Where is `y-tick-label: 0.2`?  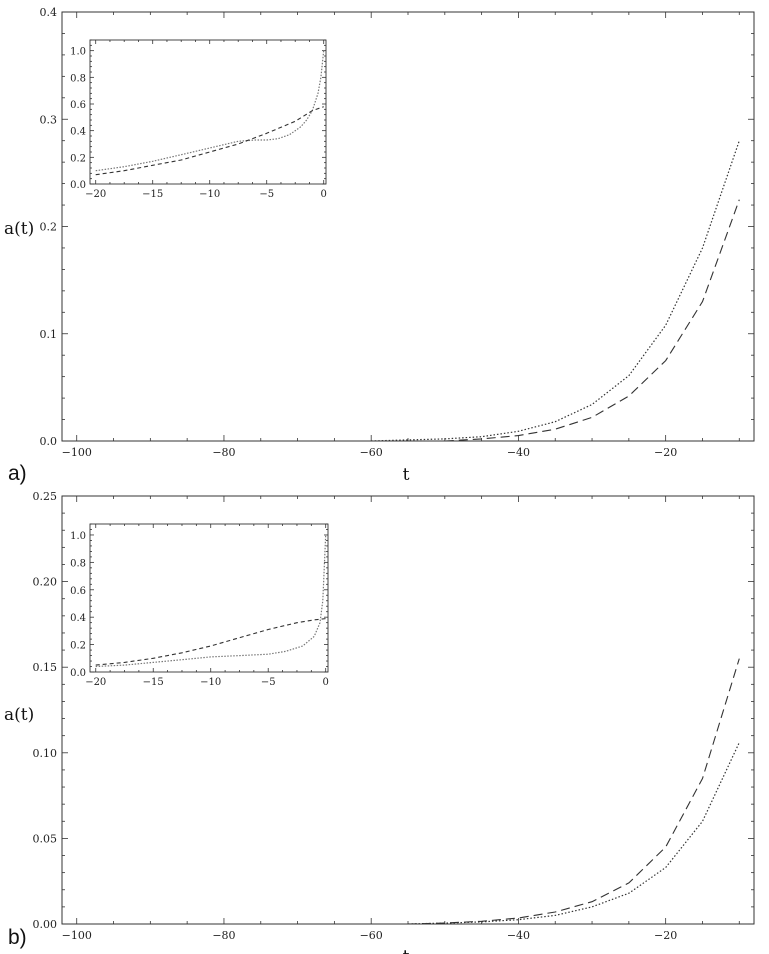
y-tick-label: 0.2 is located at coordinates (49, 227).